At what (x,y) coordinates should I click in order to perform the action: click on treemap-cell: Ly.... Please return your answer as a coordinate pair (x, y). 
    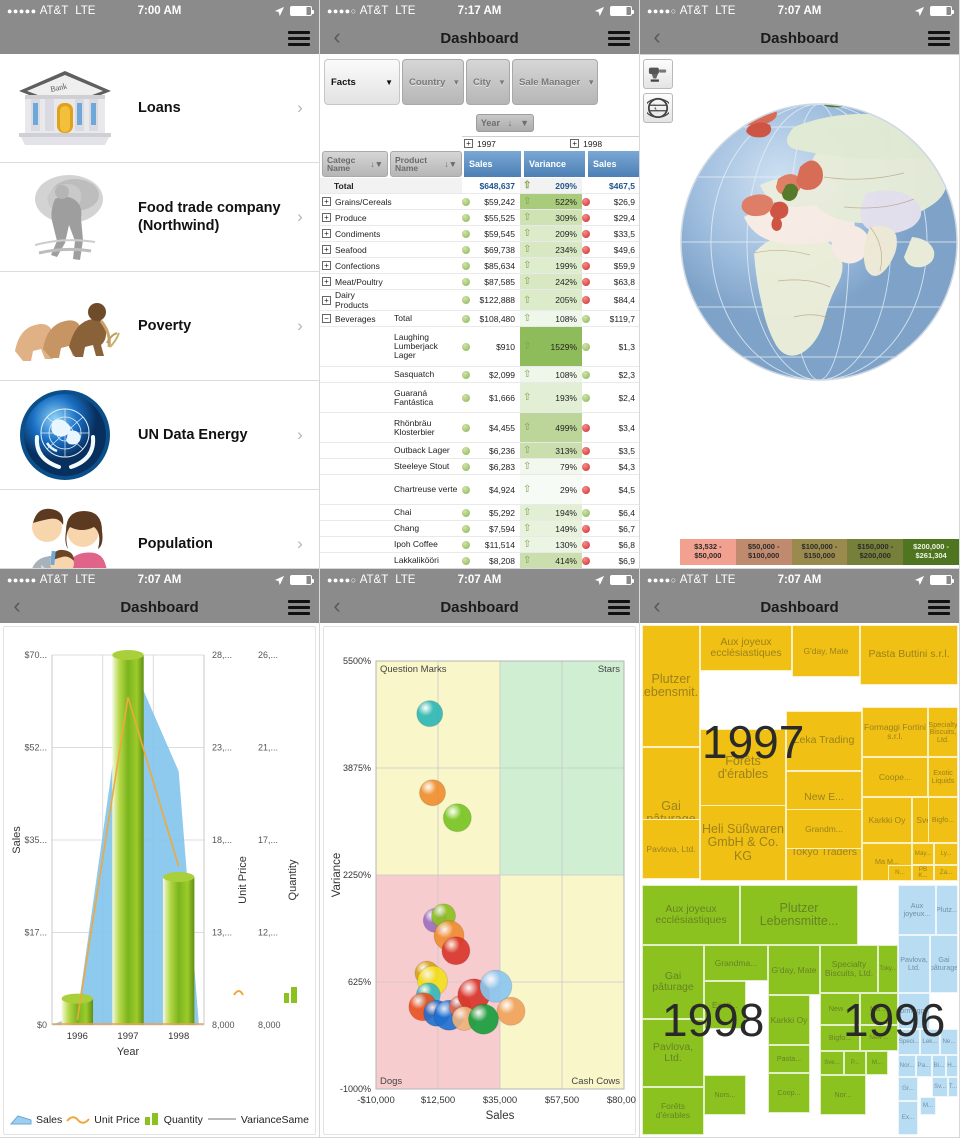
    Looking at the image, I should click on (946, 854).